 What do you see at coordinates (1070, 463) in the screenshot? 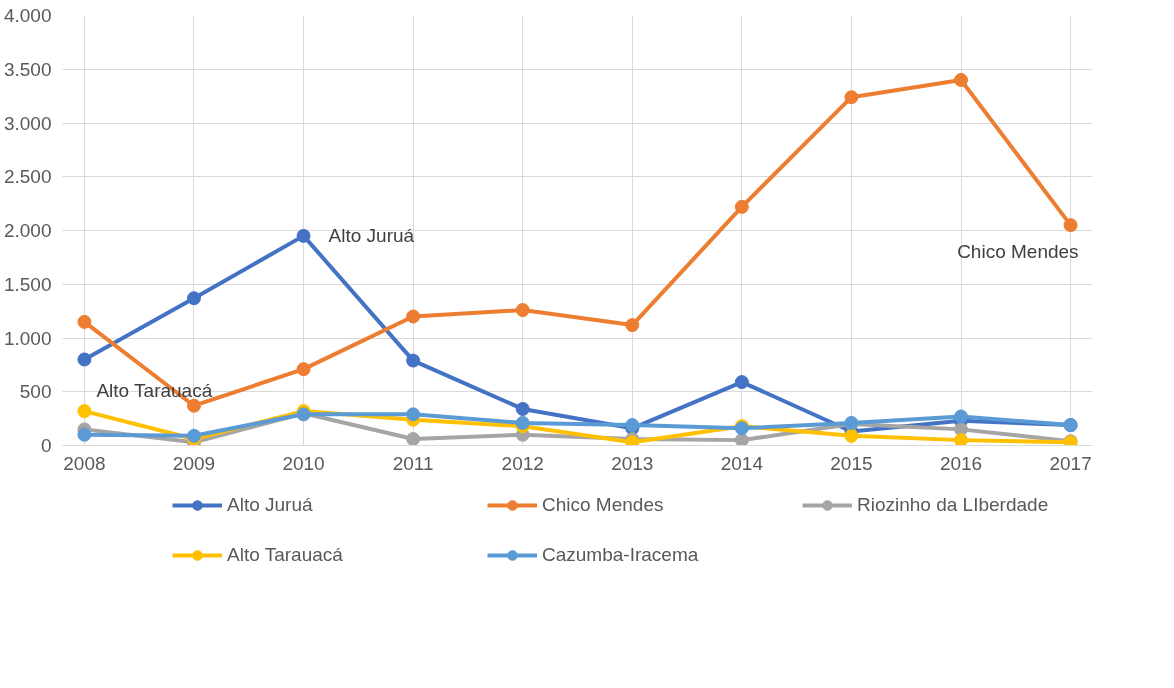
I see `x-tick-label: 2017` at bounding box center [1070, 463].